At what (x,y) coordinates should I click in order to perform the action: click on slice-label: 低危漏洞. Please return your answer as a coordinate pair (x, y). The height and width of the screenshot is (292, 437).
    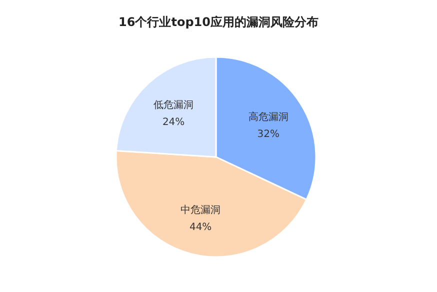
    Looking at the image, I should click on (174, 104).